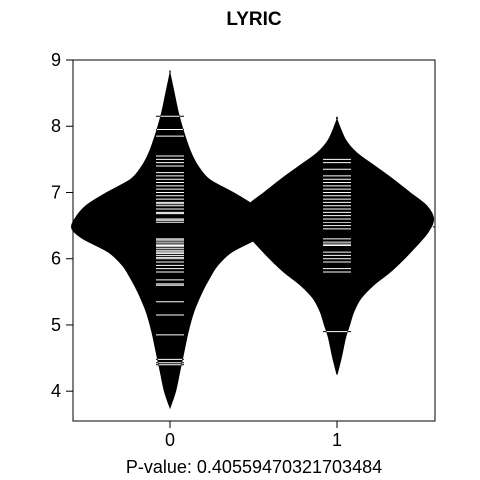 Image resolution: width=480 pixels, height=480 pixels. What do you see at coordinates (62, 225) in the screenshot?
I see `y-axis: 4 5 6 7 8 9` at bounding box center [62, 225].